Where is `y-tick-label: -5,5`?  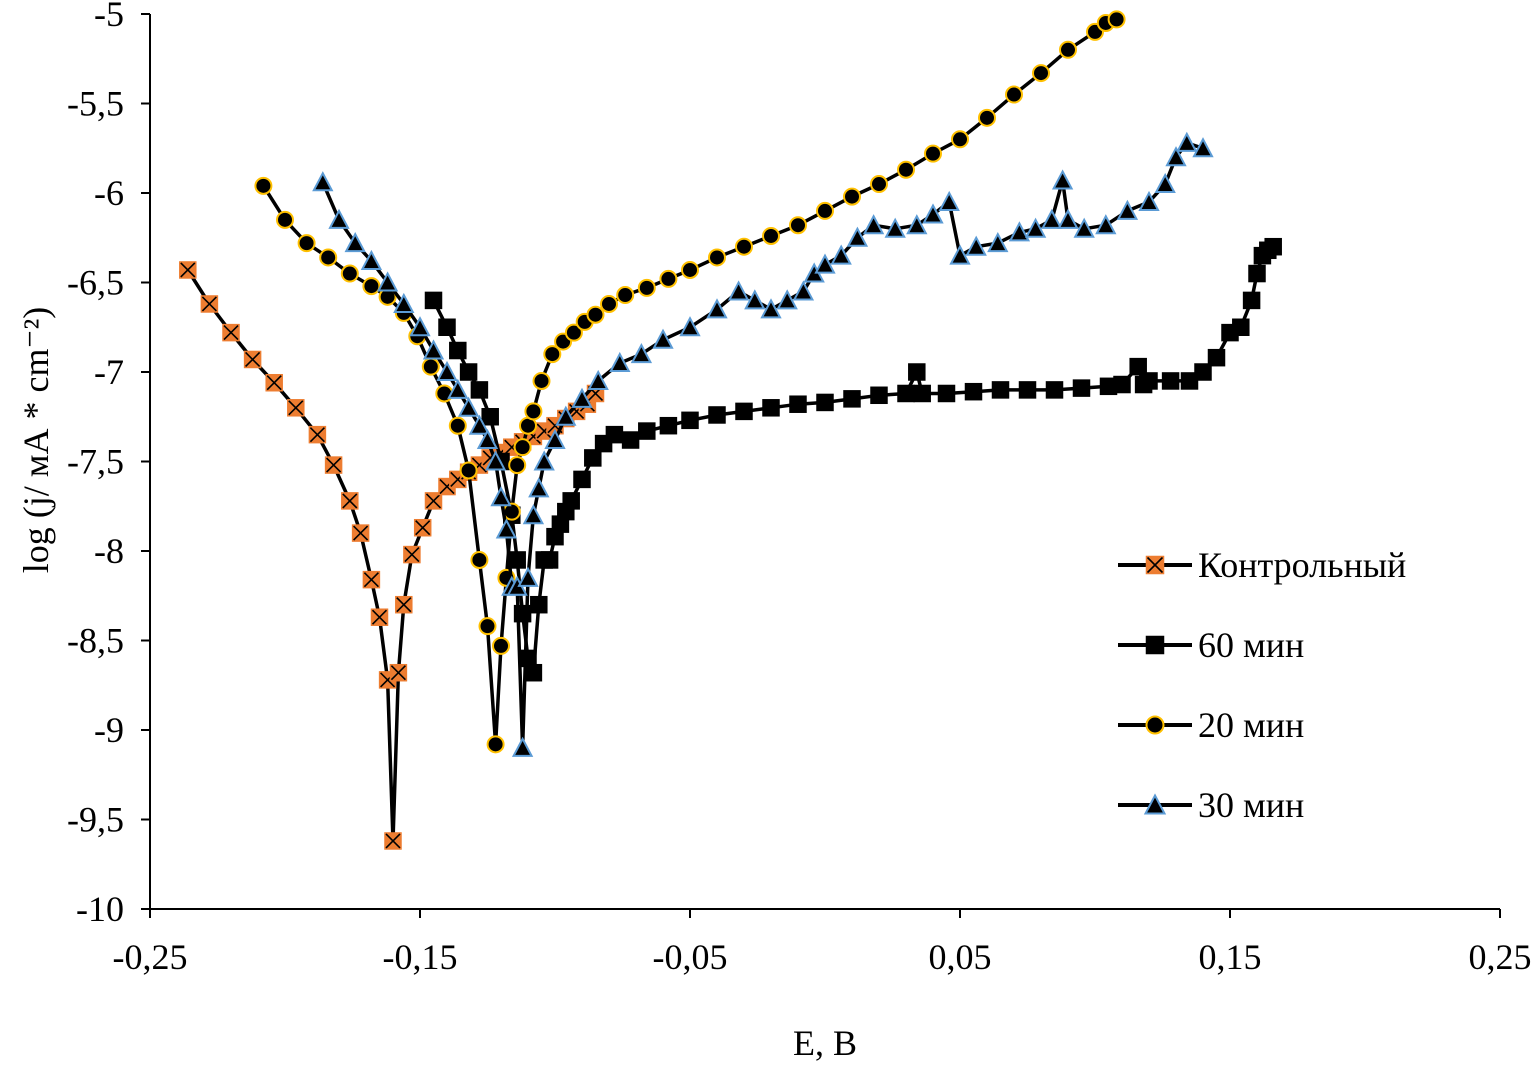
y-tick-label: -5,5 is located at coordinates (95, 104).